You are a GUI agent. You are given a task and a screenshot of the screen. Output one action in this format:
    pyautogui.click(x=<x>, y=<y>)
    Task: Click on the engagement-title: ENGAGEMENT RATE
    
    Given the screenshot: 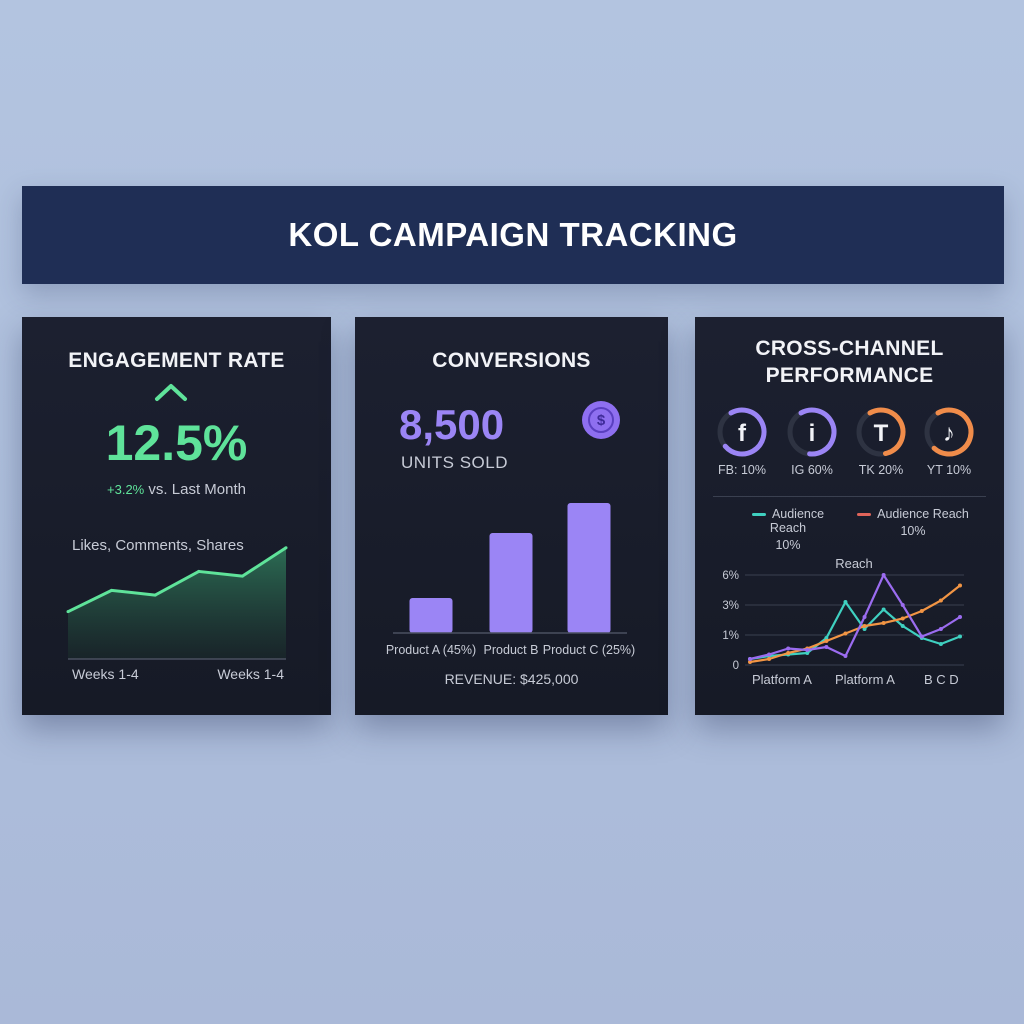 What is the action you would take?
    pyautogui.click(x=176, y=360)
    